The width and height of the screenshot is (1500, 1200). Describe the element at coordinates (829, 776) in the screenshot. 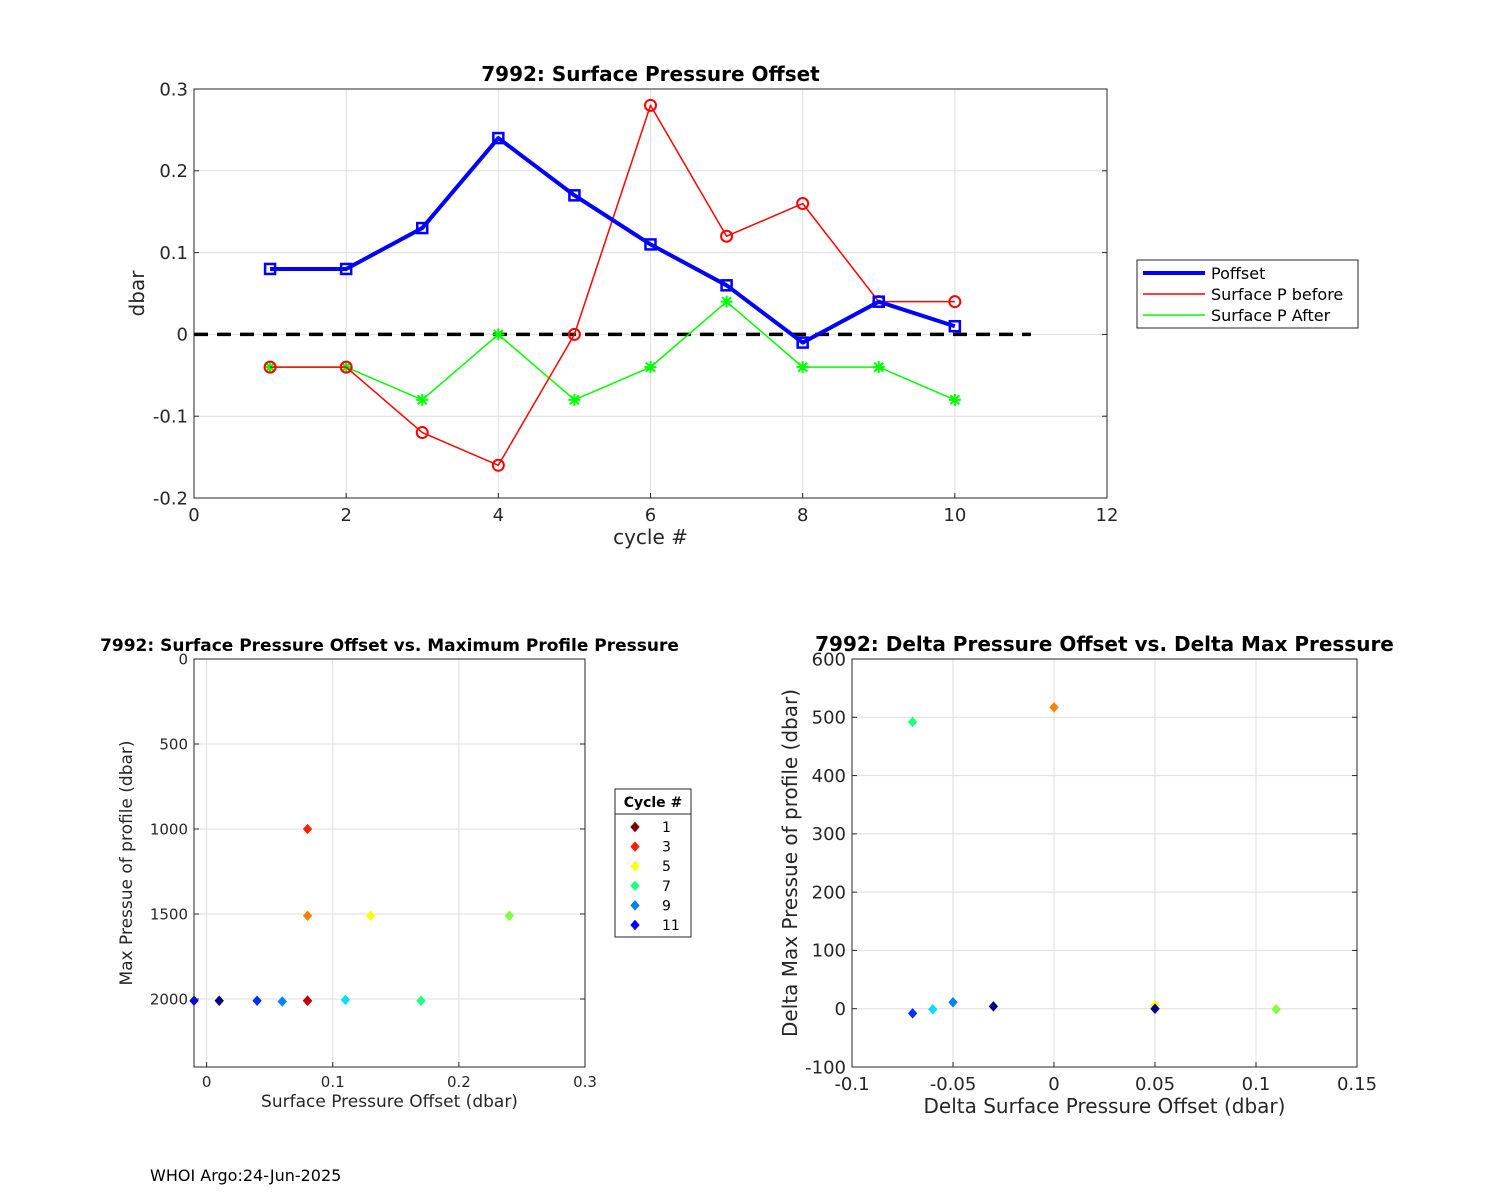

I see `y-tick-label: 400` at that location.